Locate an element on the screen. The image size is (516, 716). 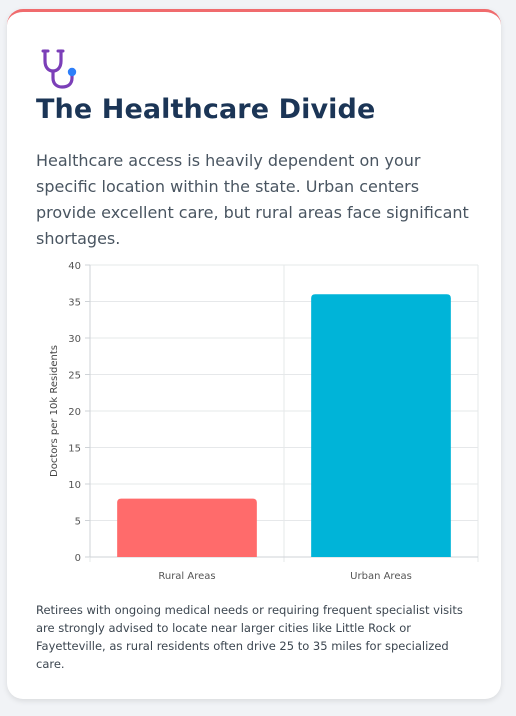
x-tick-label: Rural Areas is located at coordinates (186, 576).